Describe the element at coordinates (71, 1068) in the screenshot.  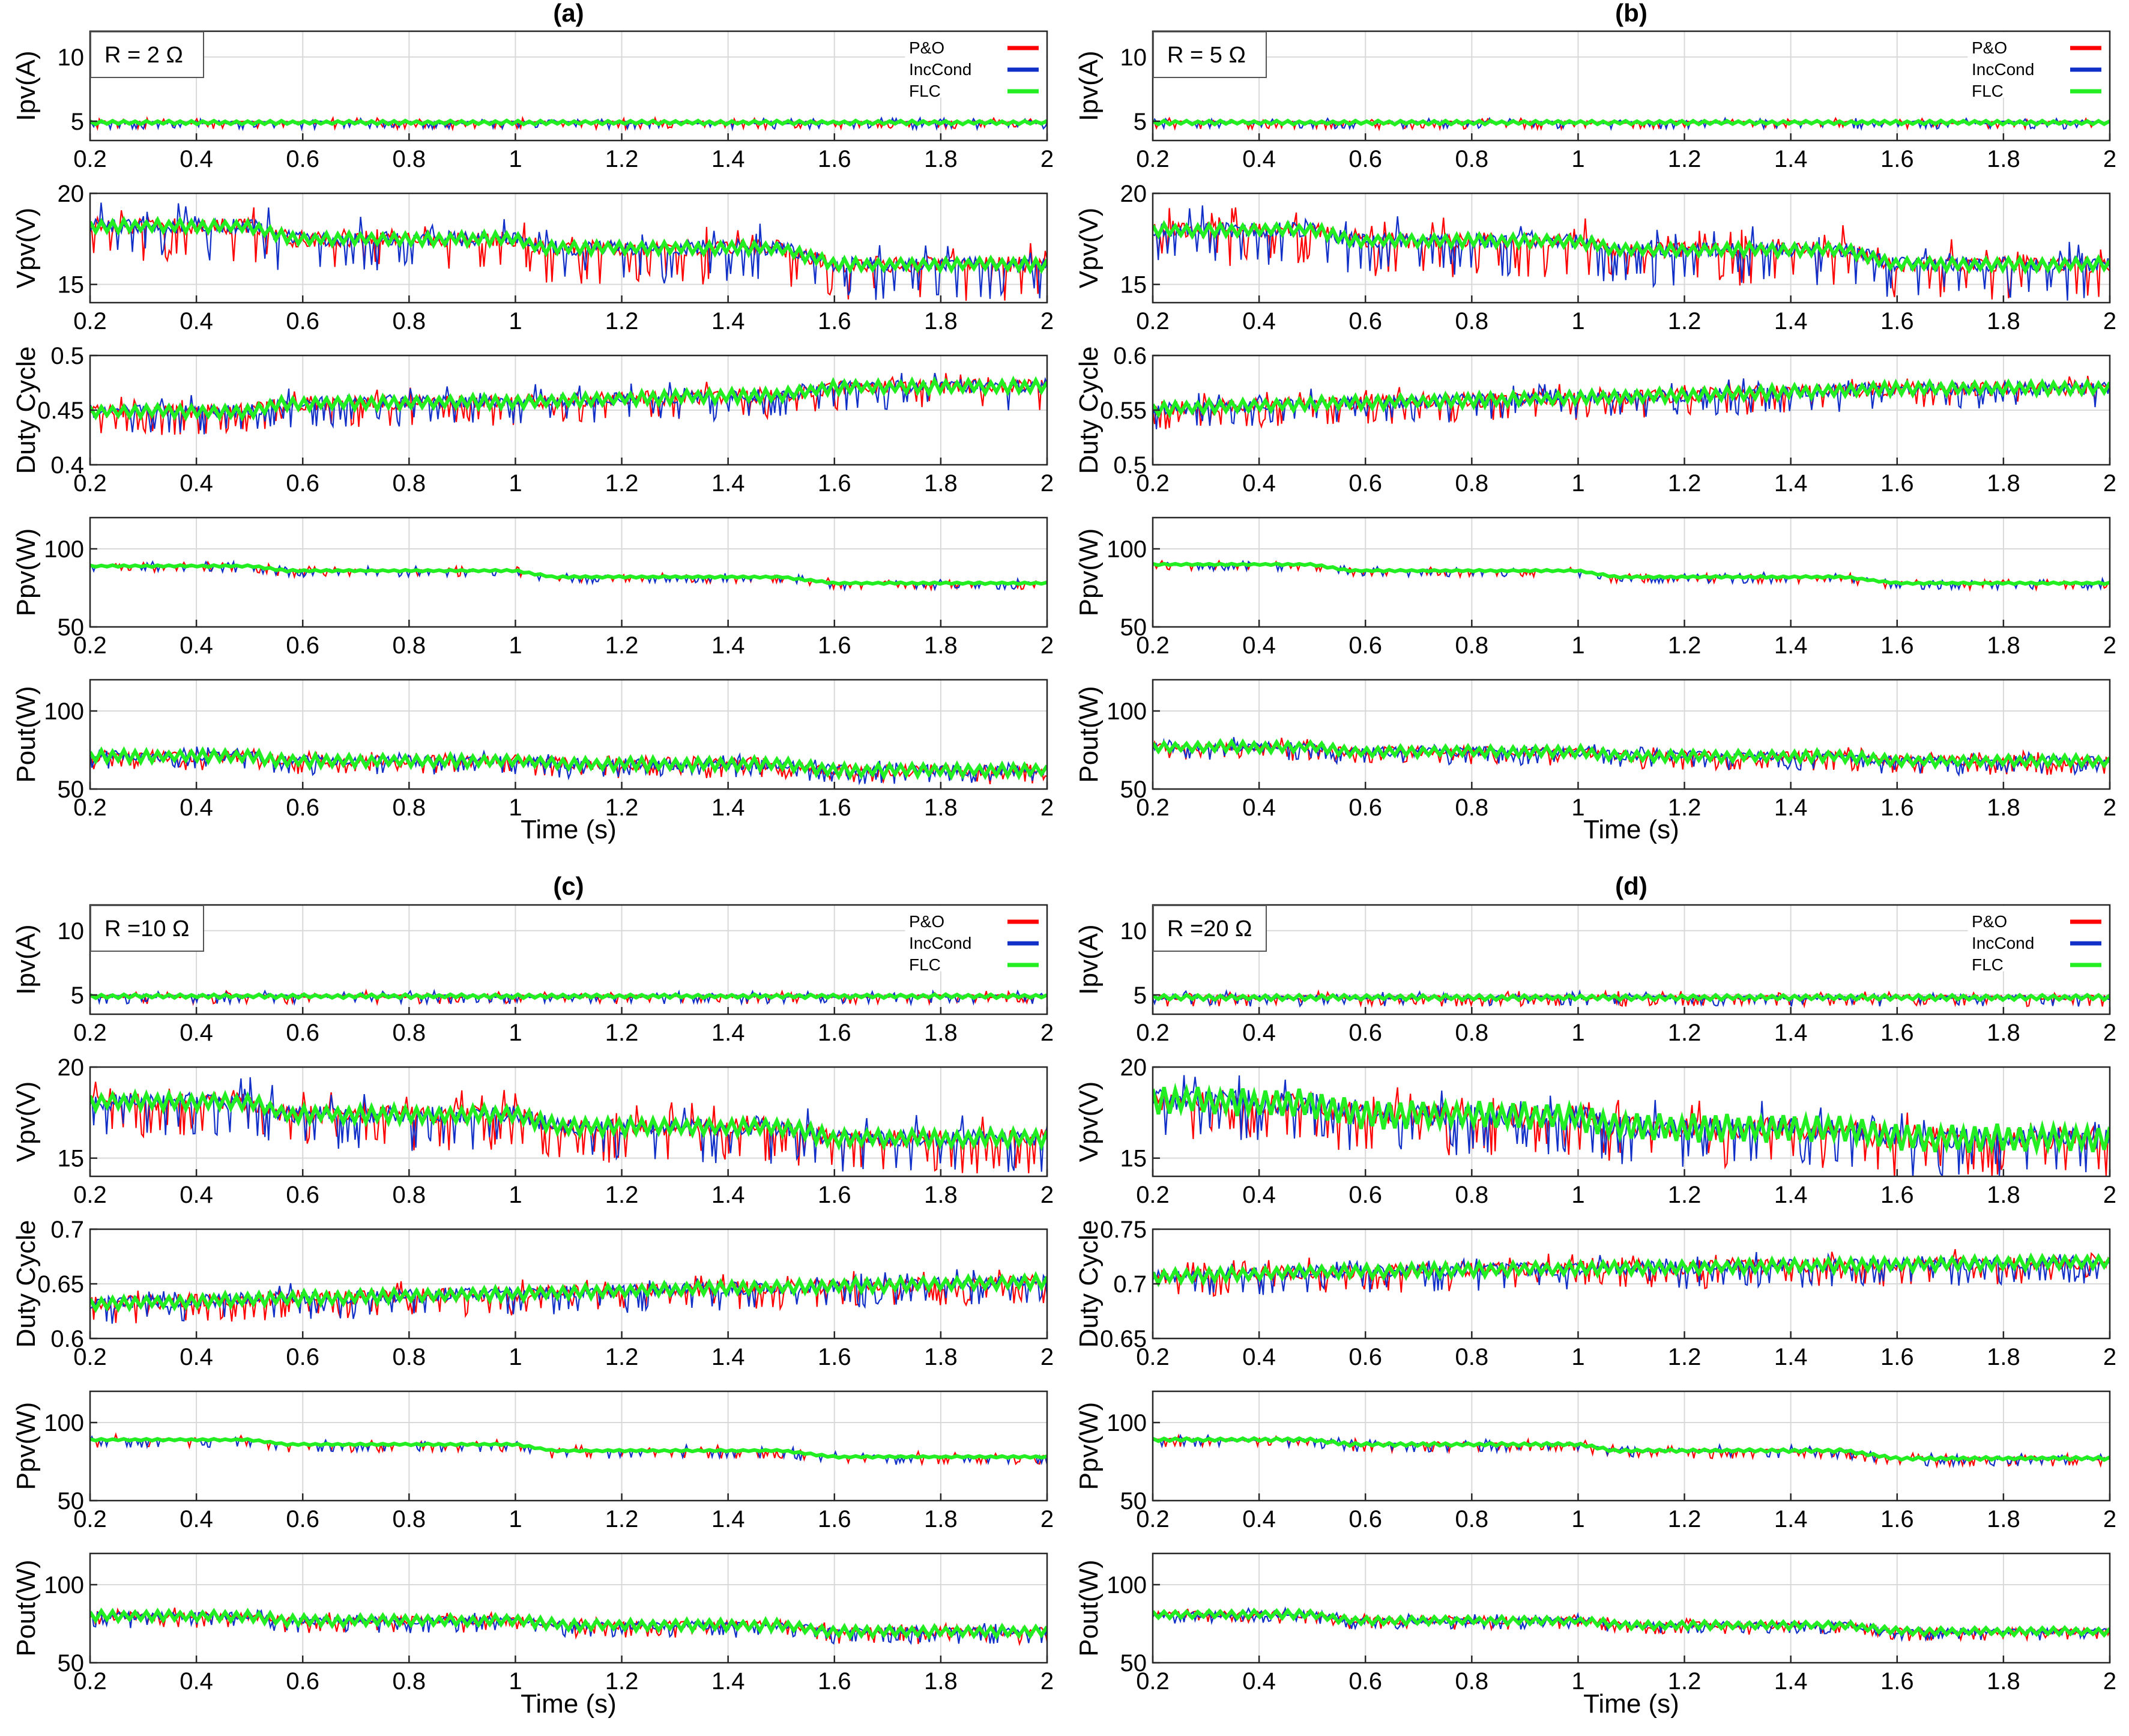
I see `y-tick-label: 20` at that location.